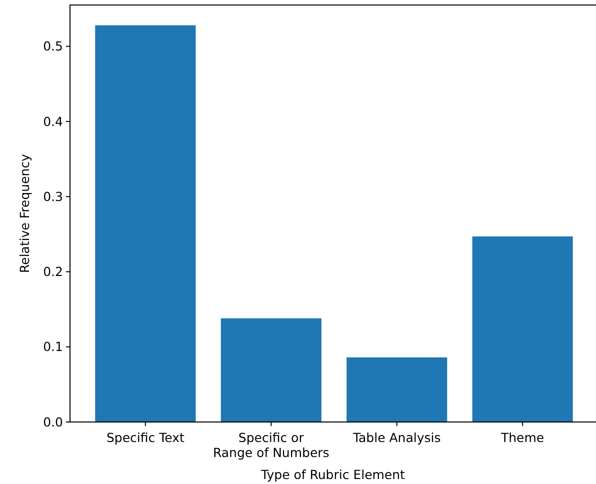 The height and width of the screenshot is (484, 596). Describe the element at coordinates (53, 422) in the screenshot. I see `y-tick-label: 0.0` at that location.